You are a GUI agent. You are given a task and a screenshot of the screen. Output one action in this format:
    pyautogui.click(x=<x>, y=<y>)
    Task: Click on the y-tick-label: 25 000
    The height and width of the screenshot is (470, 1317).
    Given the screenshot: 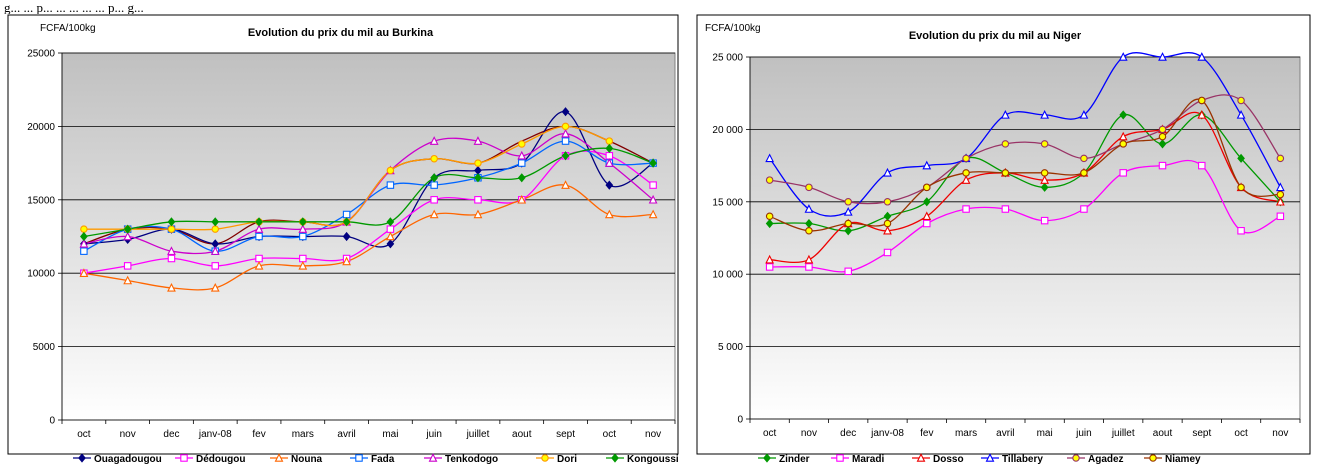 What is the action you would take?
    pyautogui.click(x=727, y=58)
    